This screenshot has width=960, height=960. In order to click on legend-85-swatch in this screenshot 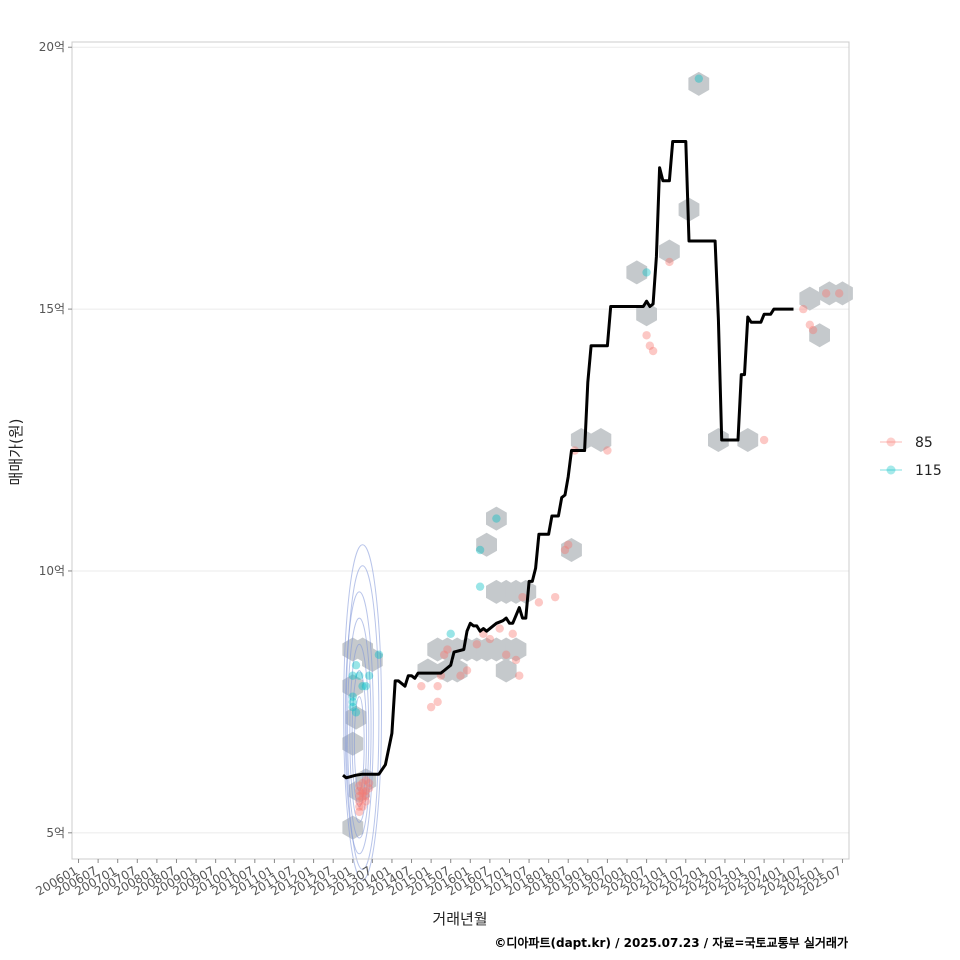, I will do `click(891, 442)`.